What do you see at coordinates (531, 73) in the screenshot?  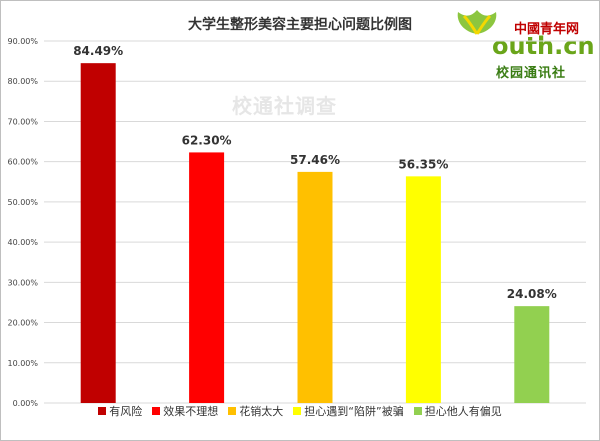 I see `logo-brand-sub: 校园通讯社` at bounding box center [531, 73].